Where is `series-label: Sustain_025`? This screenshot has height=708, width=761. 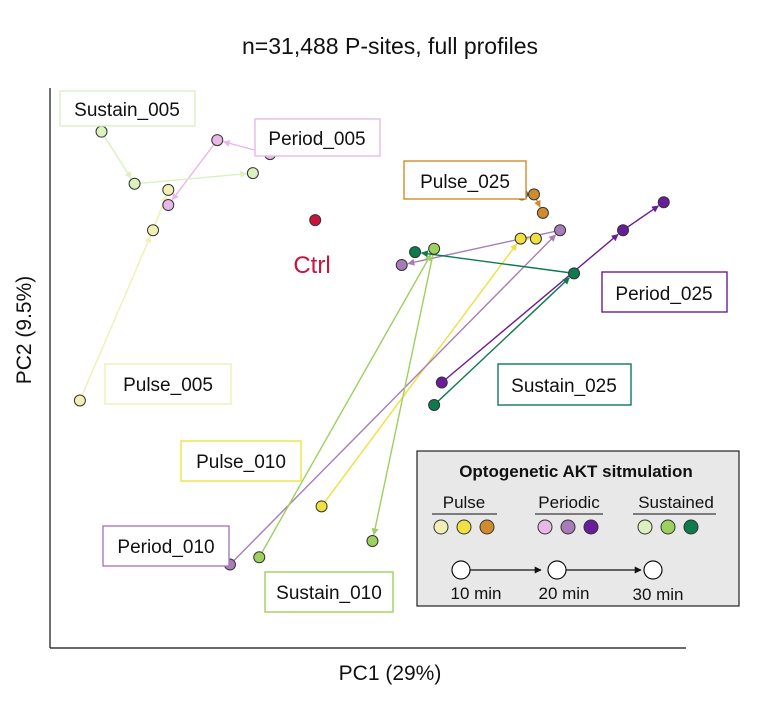 series-label: Sustain_025 is located at coordinates (564, 386).